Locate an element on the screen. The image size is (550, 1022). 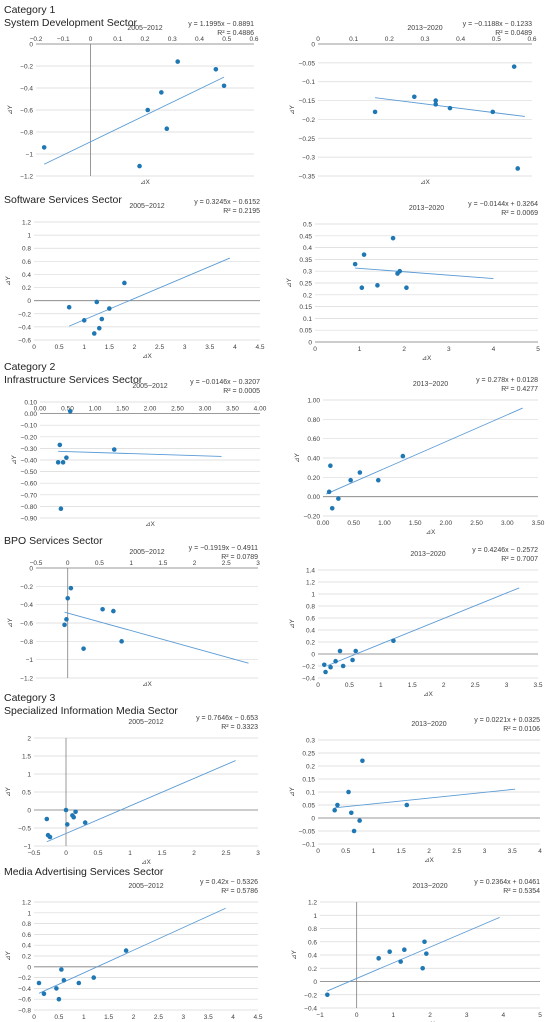
specialized-information-media-sector-label: Specialized Information Media Sector is located at coordinates (91, 711).